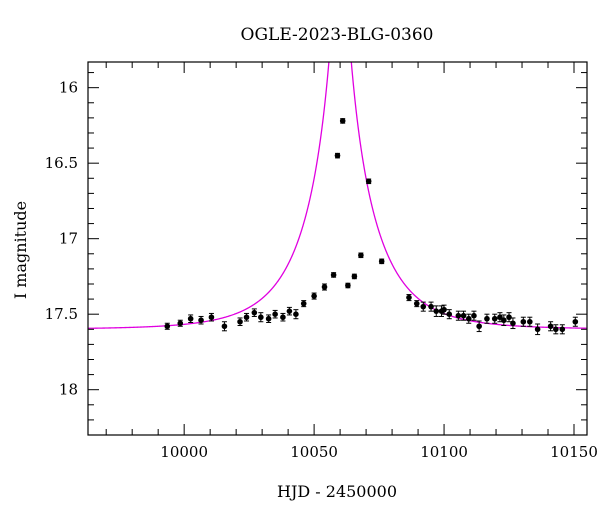  I want to click on x-tick-label: 10050, so click(314, 452).